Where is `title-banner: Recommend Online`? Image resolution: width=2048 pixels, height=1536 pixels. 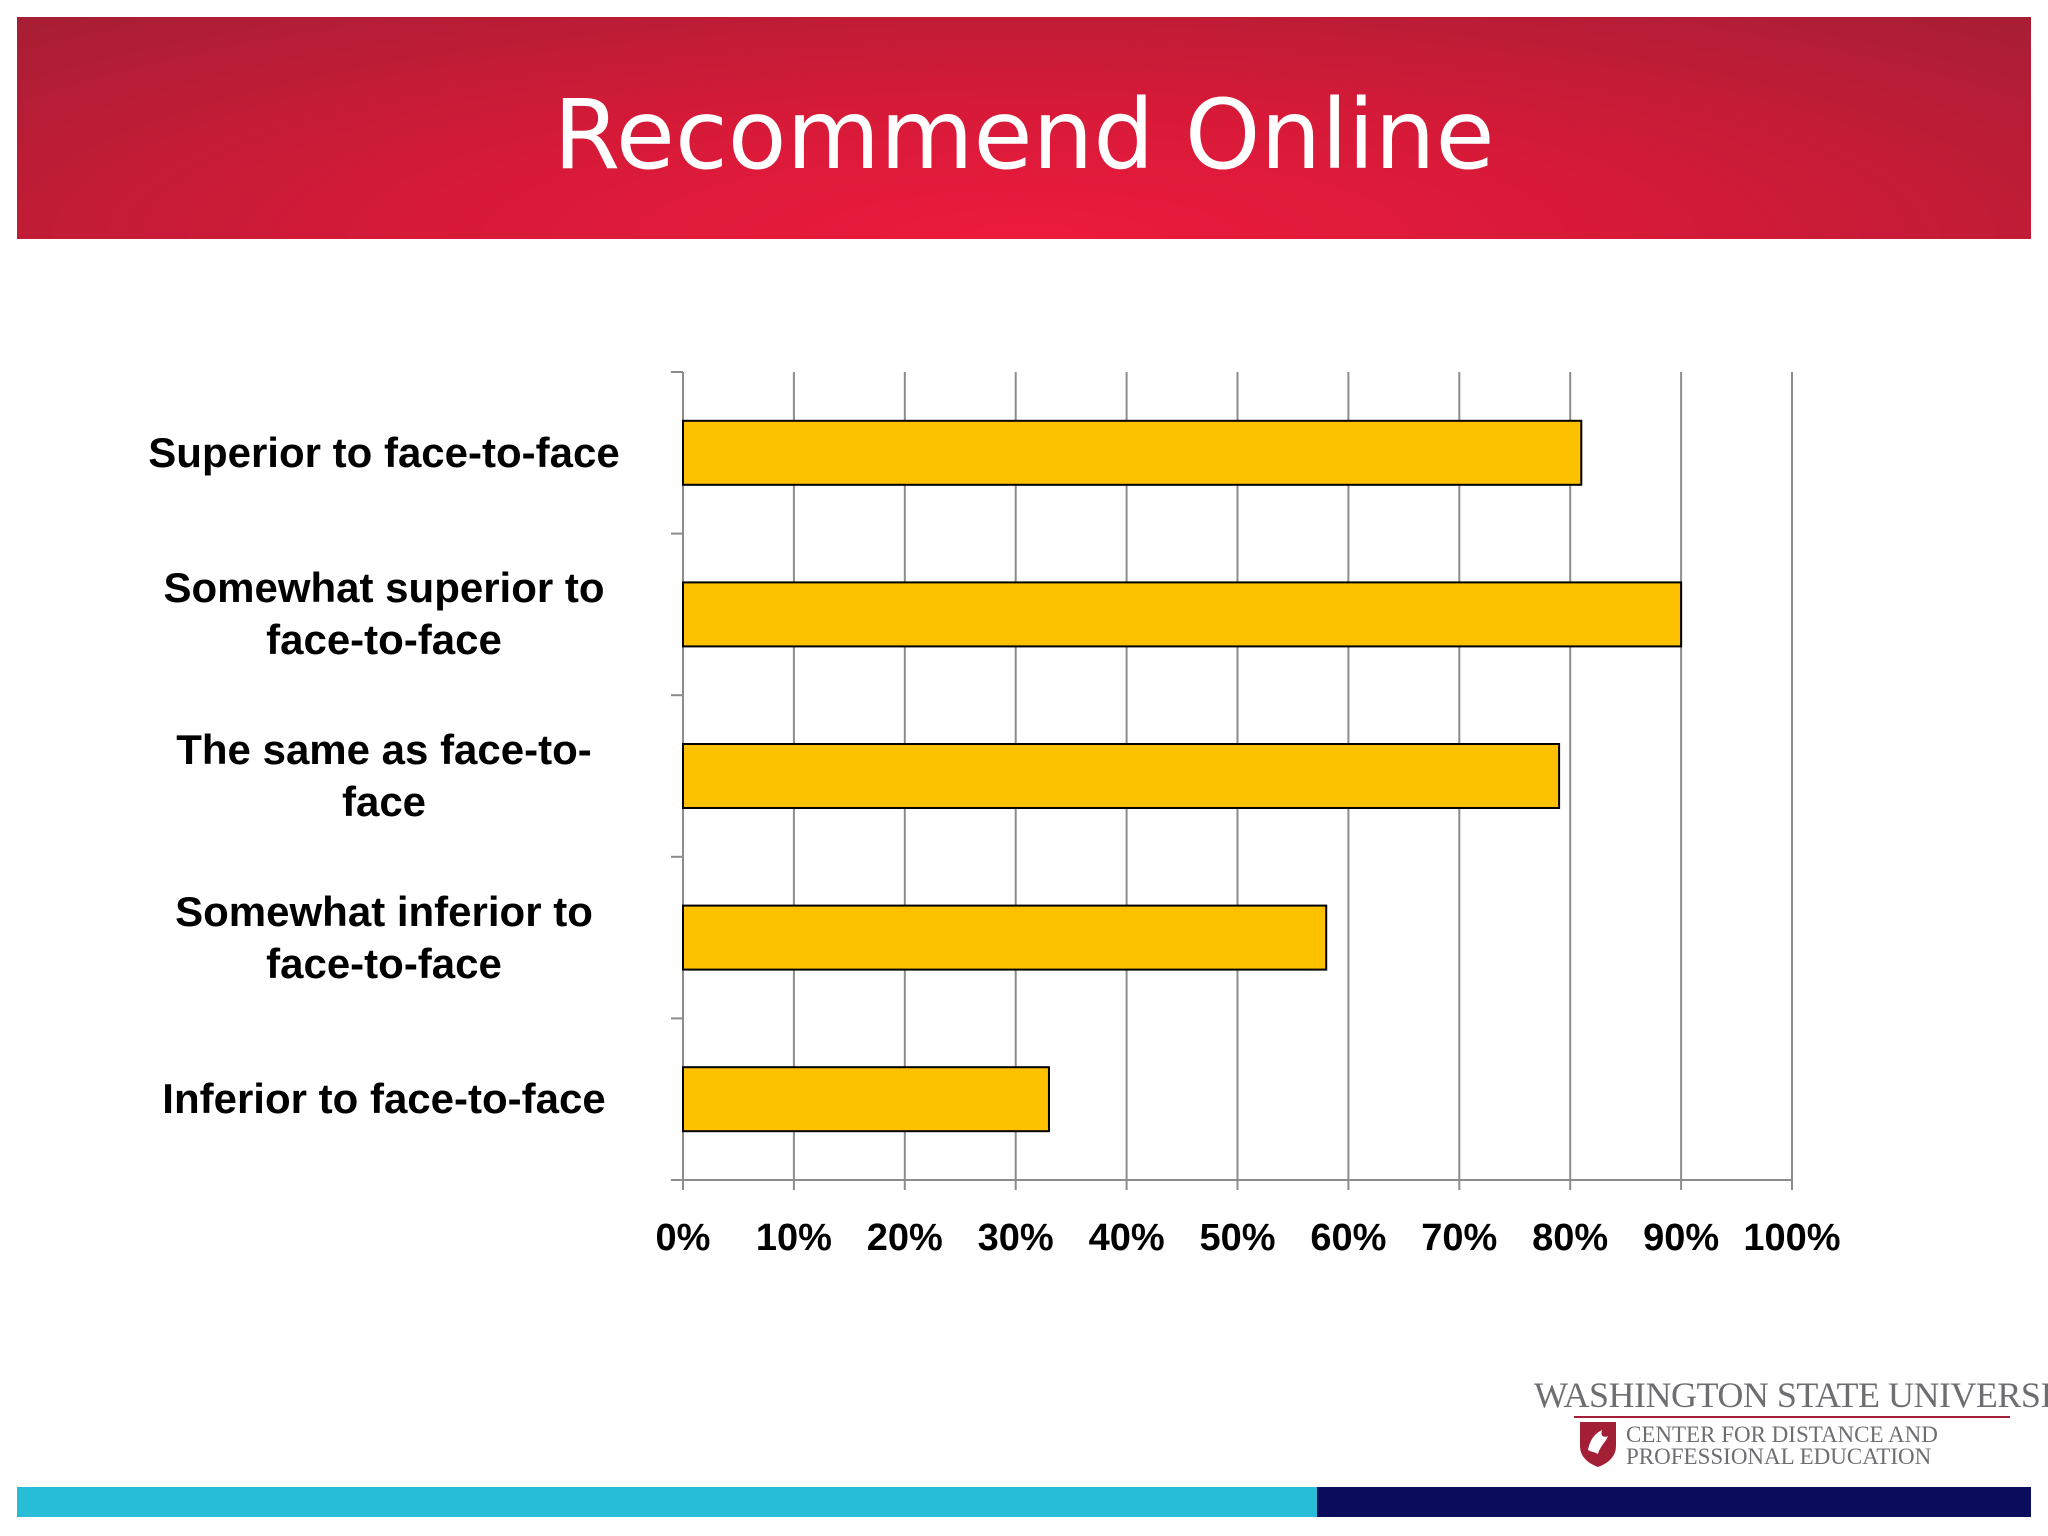 title-banner: Recommend Online is located at coordinates (1024, 128).